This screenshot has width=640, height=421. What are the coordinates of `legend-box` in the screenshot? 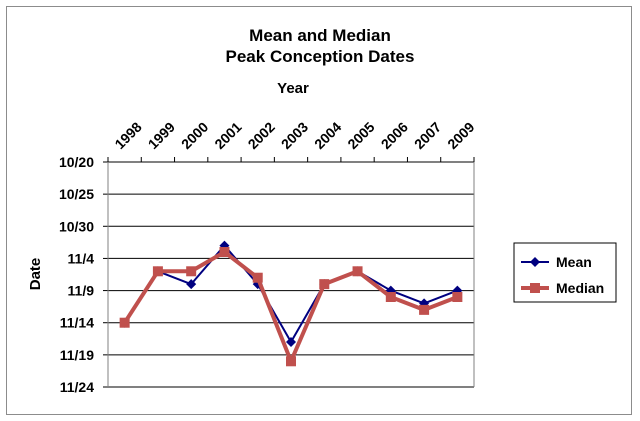 It's located at (565, 272).